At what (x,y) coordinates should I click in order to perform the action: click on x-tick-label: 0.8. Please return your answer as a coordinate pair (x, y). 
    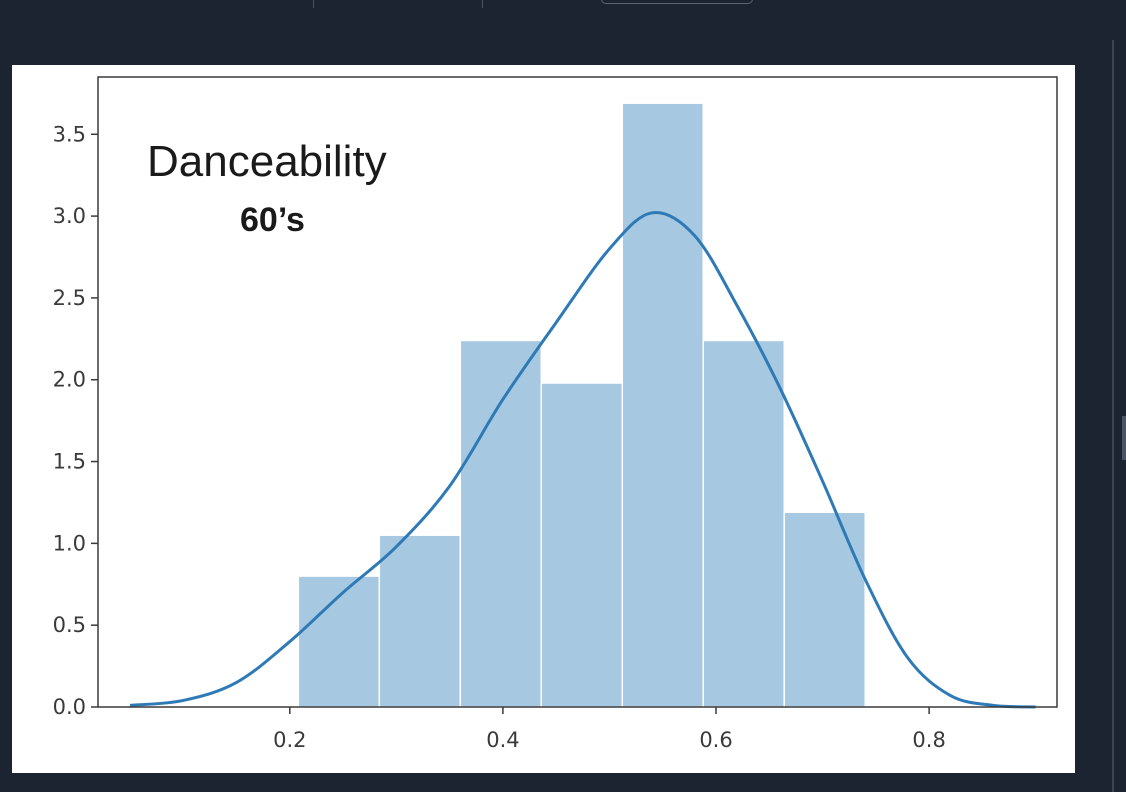
    Looking at the image, I should click on (928, 740).